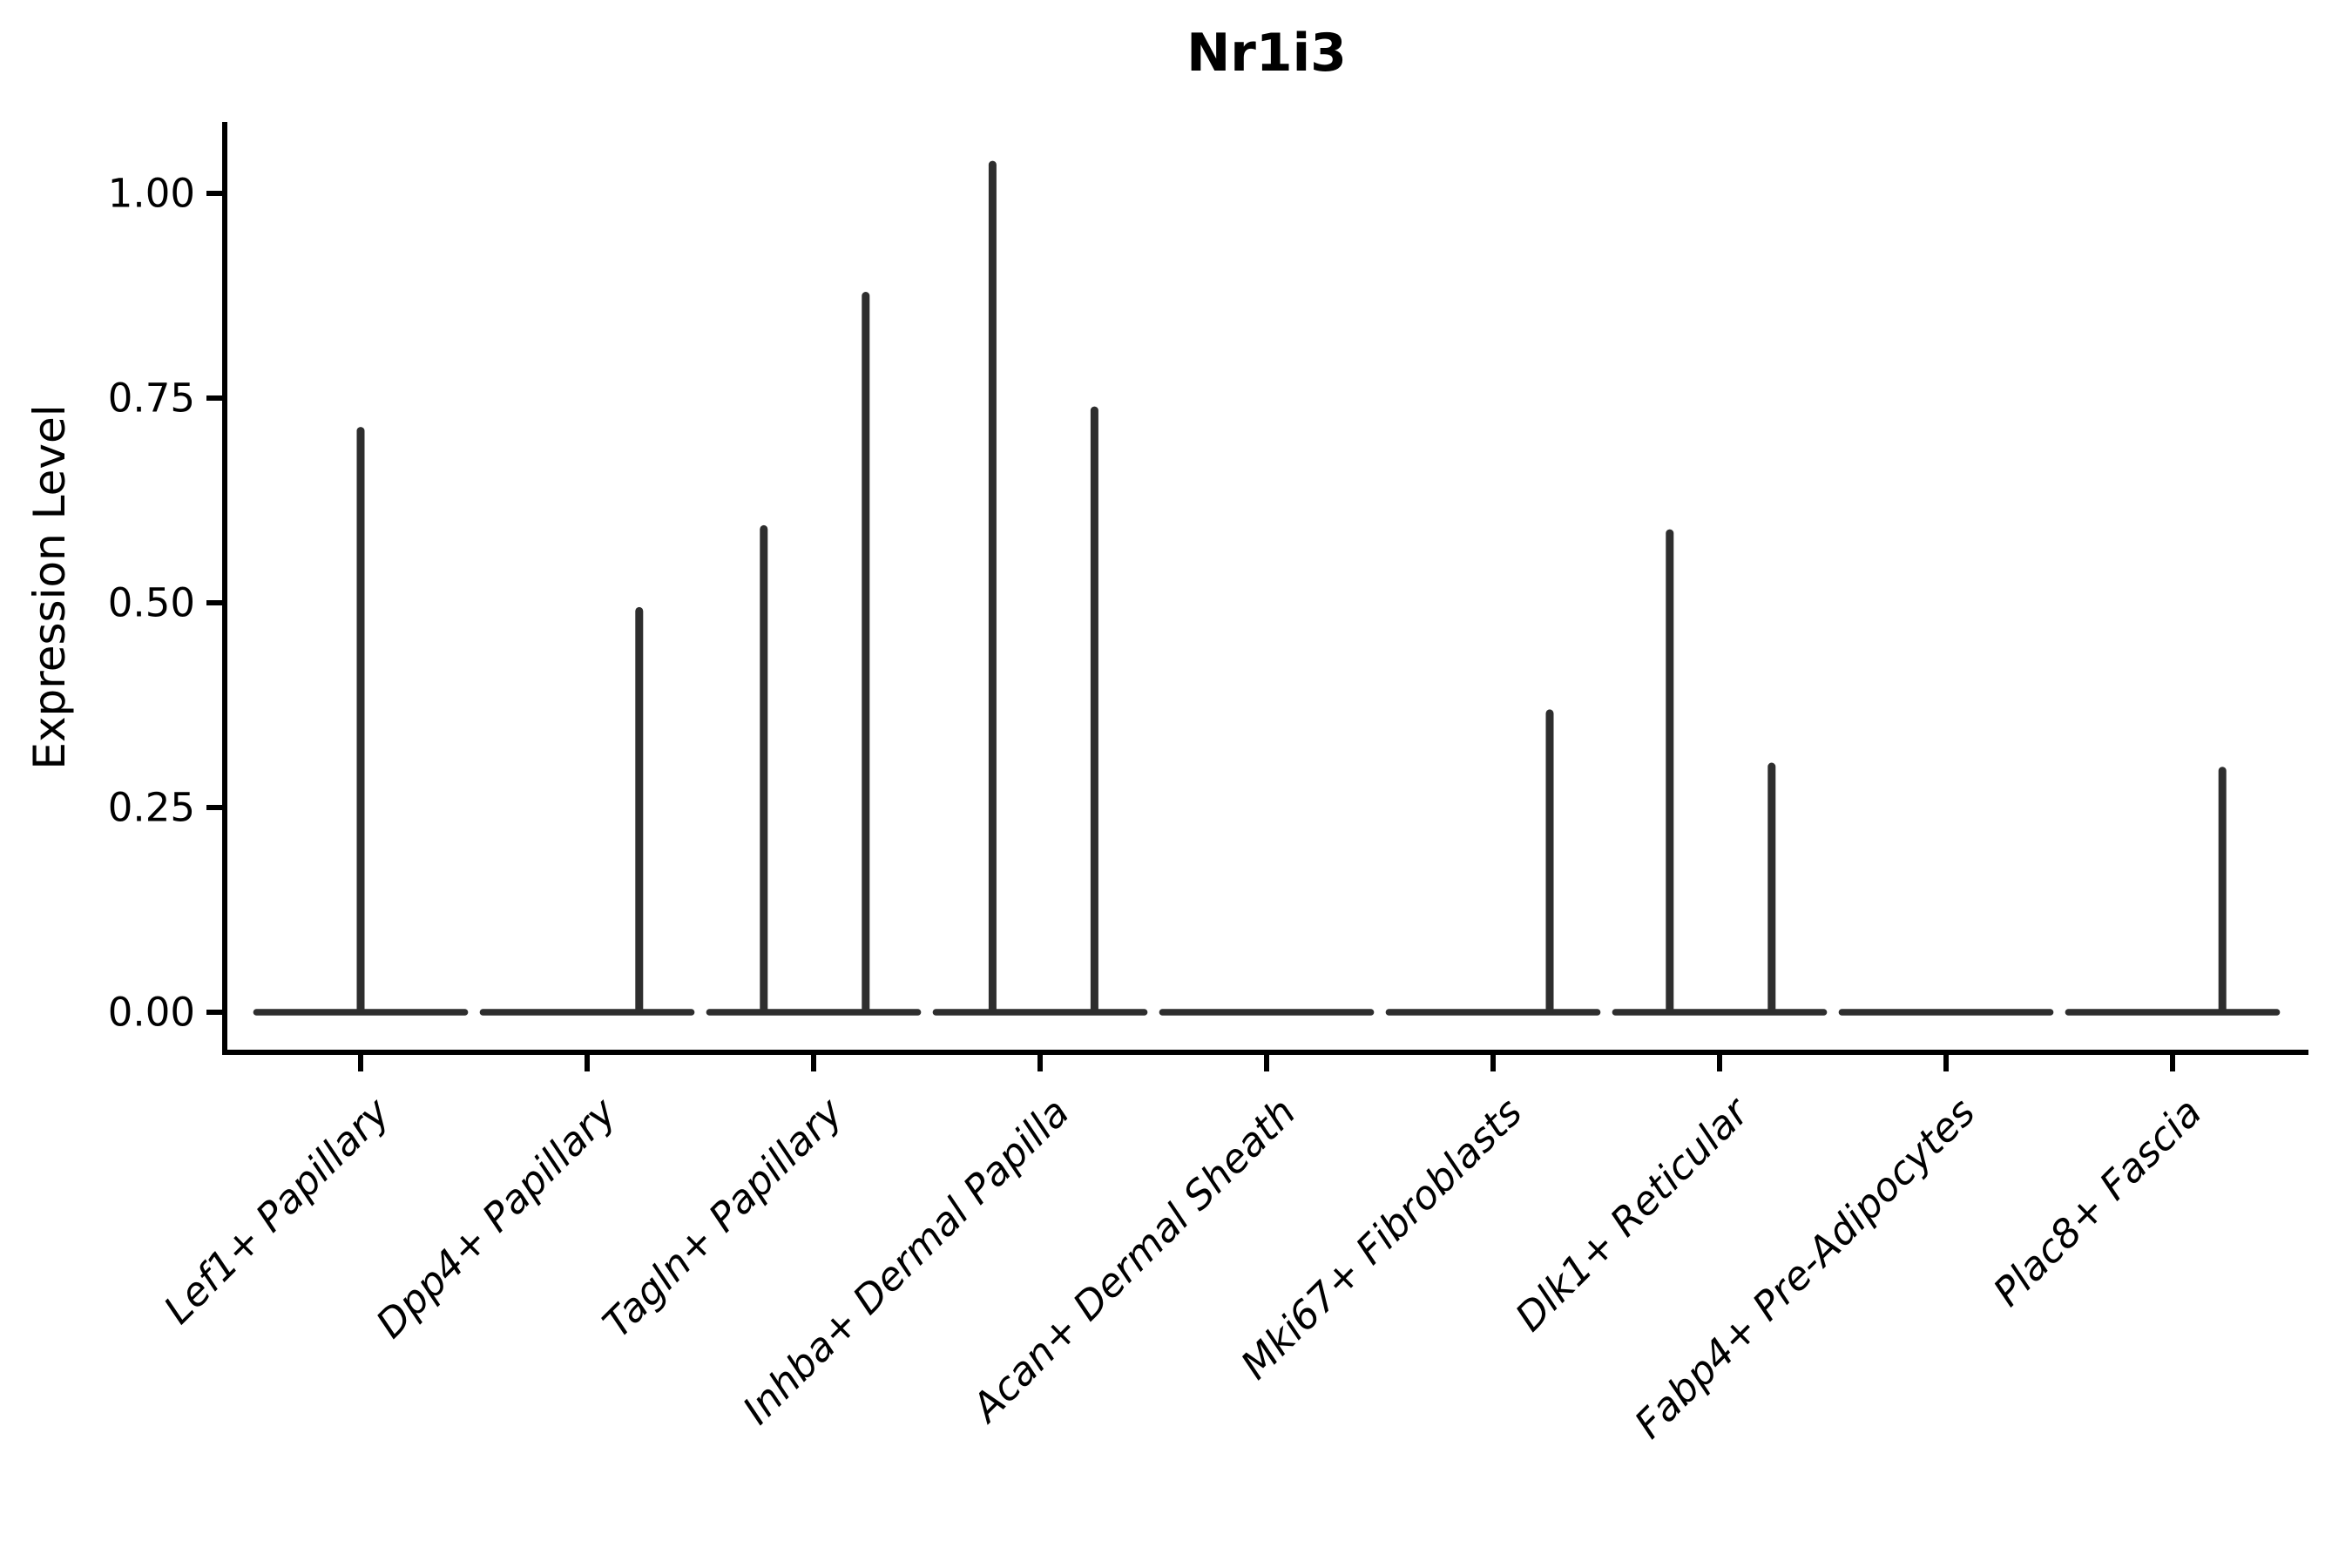  I want to click on y-tick-label: 1.00, so click(151, 194).